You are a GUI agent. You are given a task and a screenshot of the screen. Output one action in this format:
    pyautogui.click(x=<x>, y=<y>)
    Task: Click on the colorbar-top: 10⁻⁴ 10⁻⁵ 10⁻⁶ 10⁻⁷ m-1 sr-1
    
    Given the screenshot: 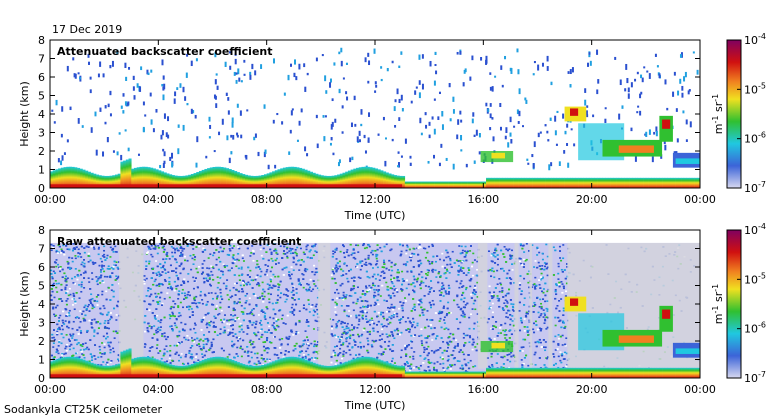 What is the action you would take?
    pyautogui.click(x=738, y=113)
    